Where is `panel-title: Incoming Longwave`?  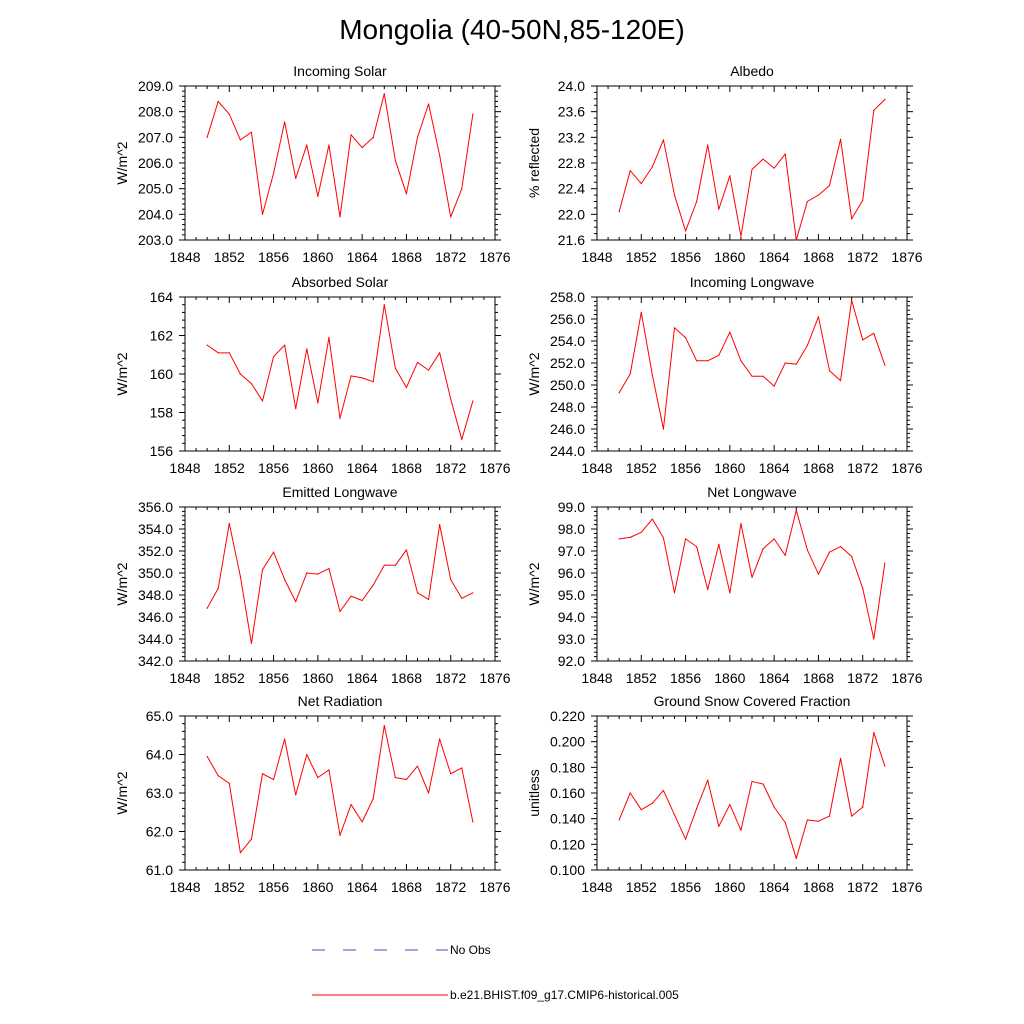 panel-title: Incoming Longwave is located at coordinates (752, 282).